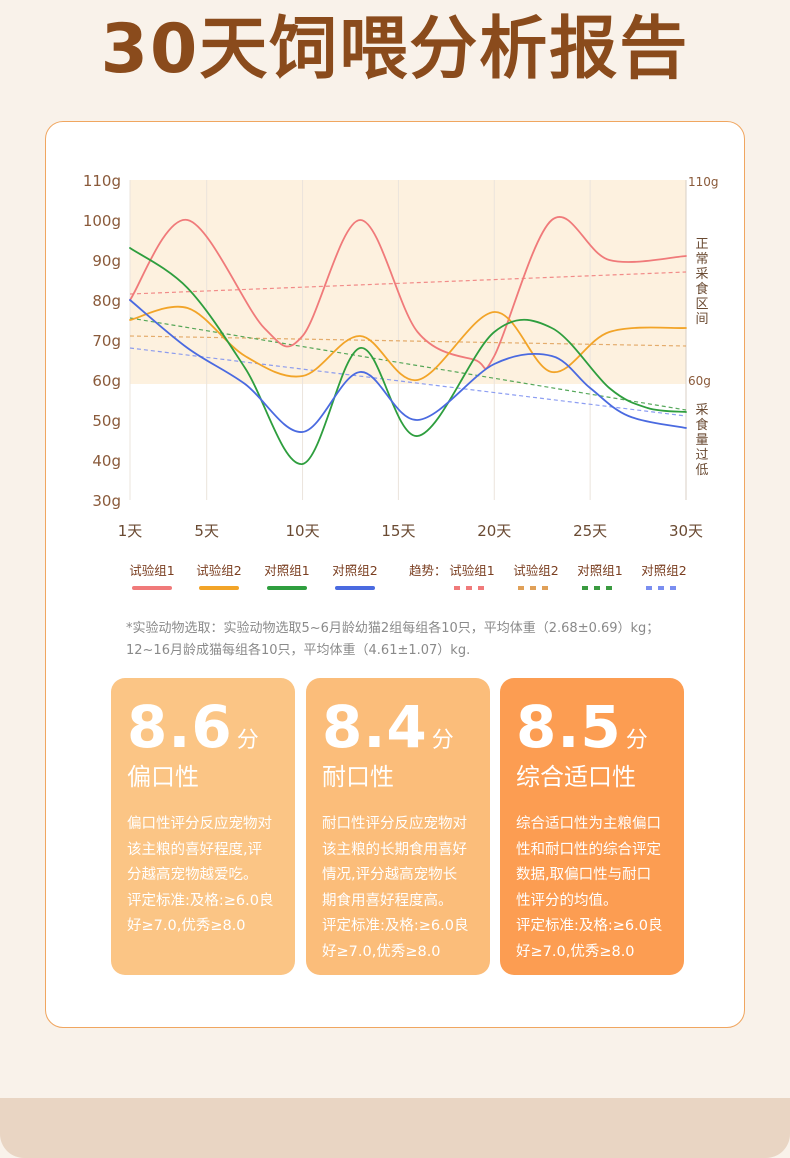 This screenshot has height=1158, width=790. Describe the element at coordinates (588, 849) in the screenshot. I see `desc-line: 性和耐口性的综合评定` at that location.